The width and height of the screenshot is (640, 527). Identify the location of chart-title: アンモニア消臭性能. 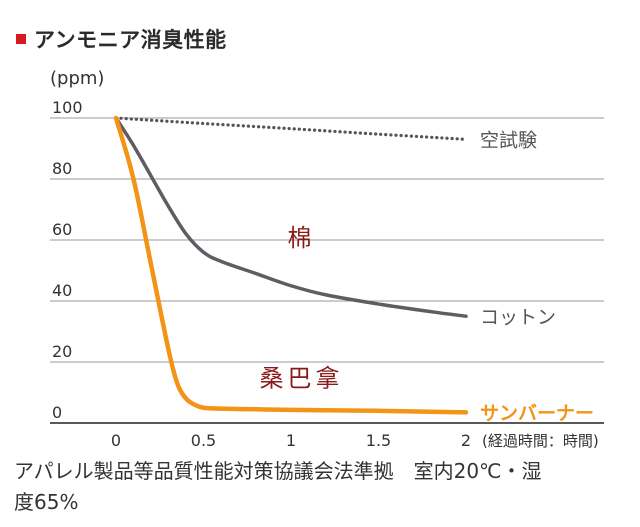
(130, 40).